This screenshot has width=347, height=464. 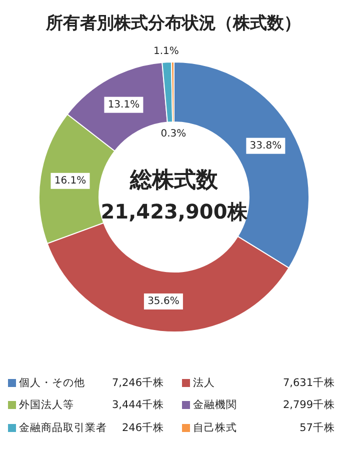 What do you see at coordinates (164, 302) in the screenshot?
I see `data-label: 35.6%` at bounding box center [164, 302].